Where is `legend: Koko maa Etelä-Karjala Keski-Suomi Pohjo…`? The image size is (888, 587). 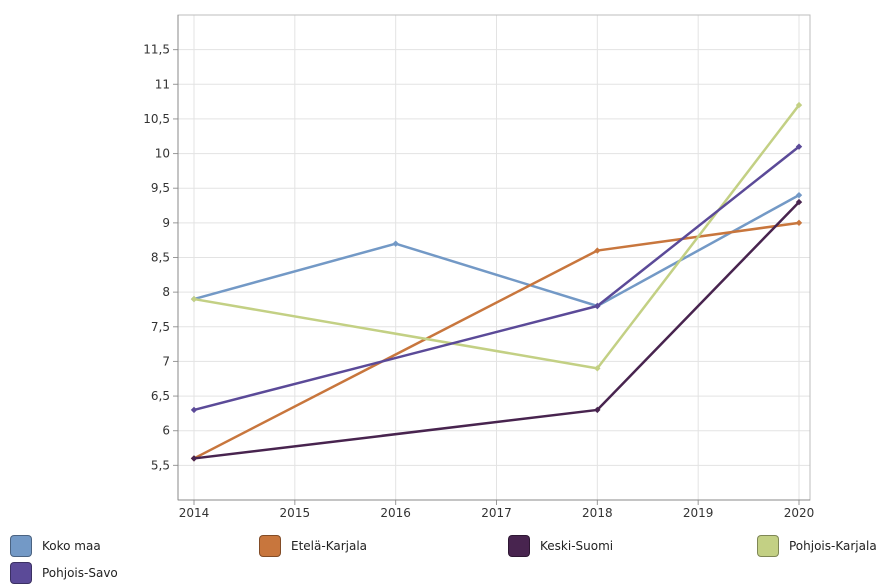 legend: Koko maa Etelä-Karjala Keski-Suomi Pohjo… is located at coordinates (444, 558).